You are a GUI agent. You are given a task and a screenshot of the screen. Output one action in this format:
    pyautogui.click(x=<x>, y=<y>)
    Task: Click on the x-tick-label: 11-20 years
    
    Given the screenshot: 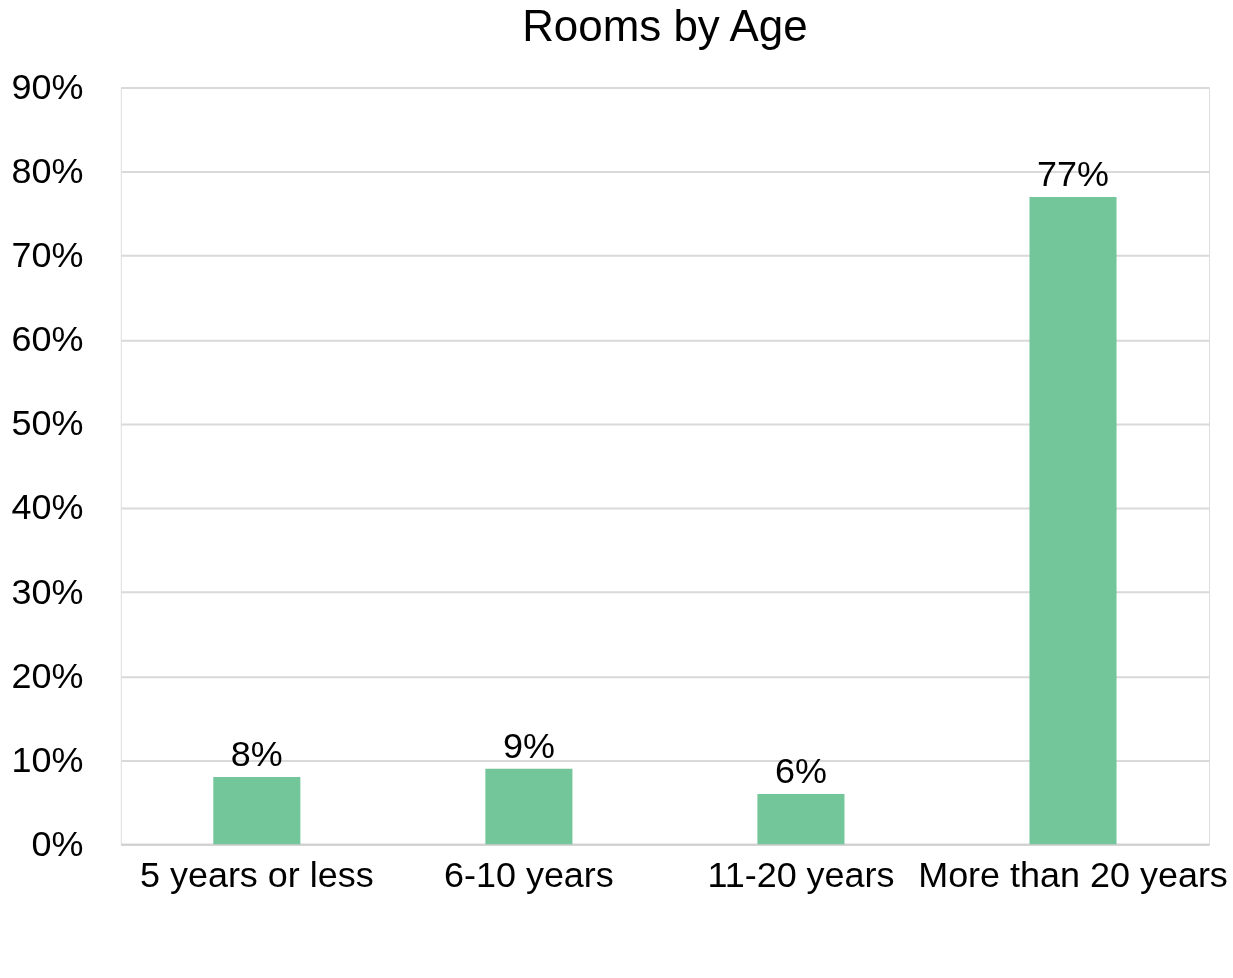 What is the action you would take?
    pyautogui.click(x=801, y=874)
    